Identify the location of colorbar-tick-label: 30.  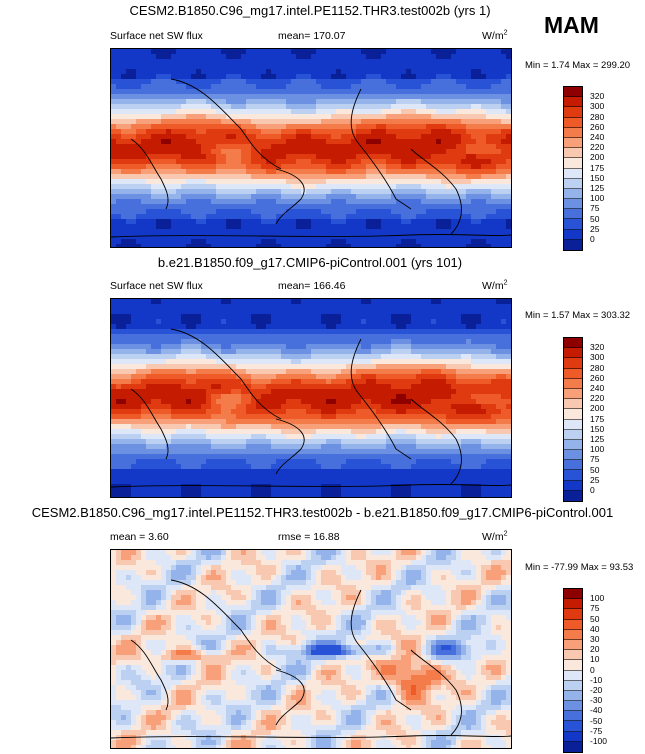
(595, 639).